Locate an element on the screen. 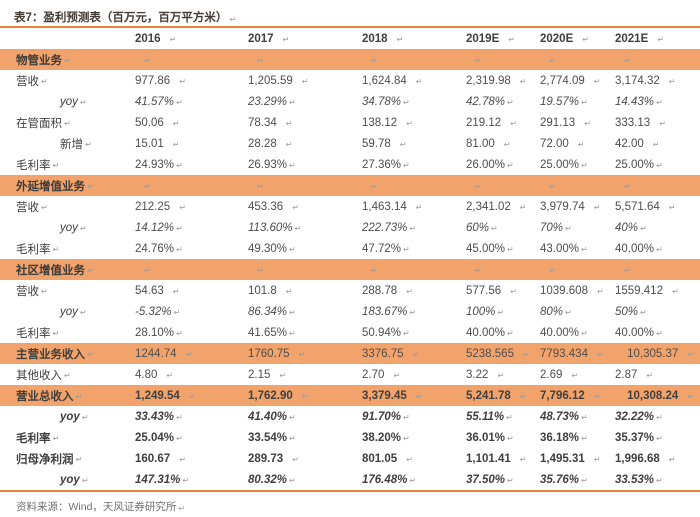 The width and height of the screenshot is (700, 517). cell-value: 1244.74 is located at coordinates (156, 353).